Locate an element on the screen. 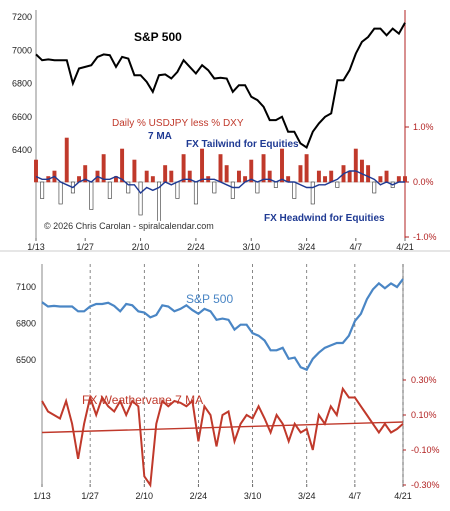  top-subtitle-blue: 7 MA is located at coordinates (160, 136).